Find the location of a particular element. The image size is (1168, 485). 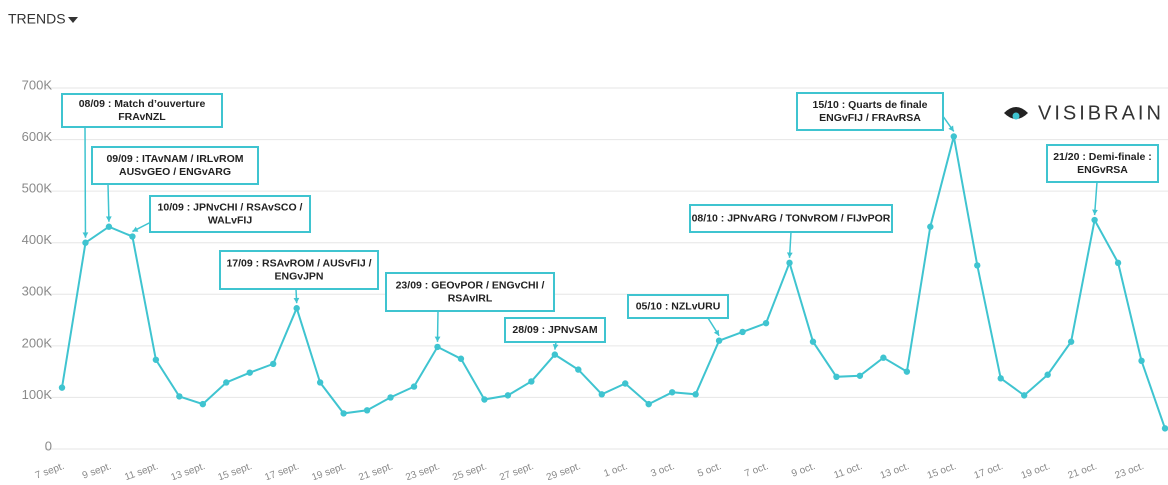

x-tick-label: 11 sept. is located at coordinates (141, 470).